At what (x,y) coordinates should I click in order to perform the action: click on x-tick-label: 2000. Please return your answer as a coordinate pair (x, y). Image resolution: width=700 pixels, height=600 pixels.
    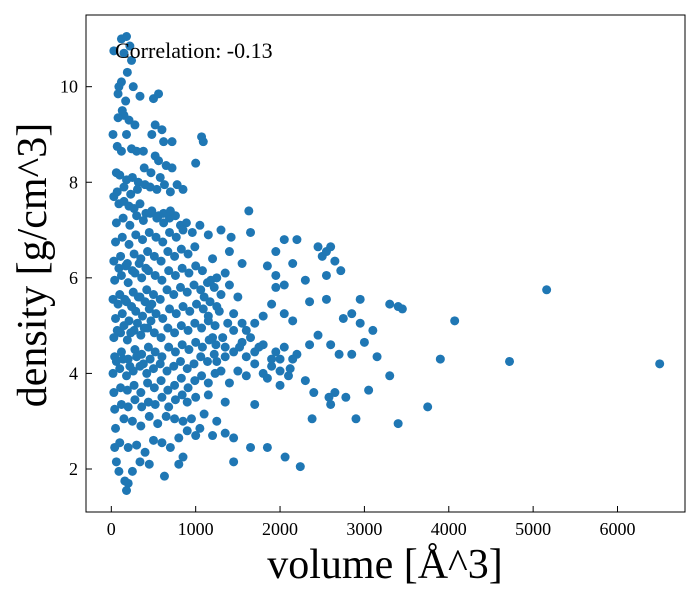
    Looking at the image, I should click on (280, 529).